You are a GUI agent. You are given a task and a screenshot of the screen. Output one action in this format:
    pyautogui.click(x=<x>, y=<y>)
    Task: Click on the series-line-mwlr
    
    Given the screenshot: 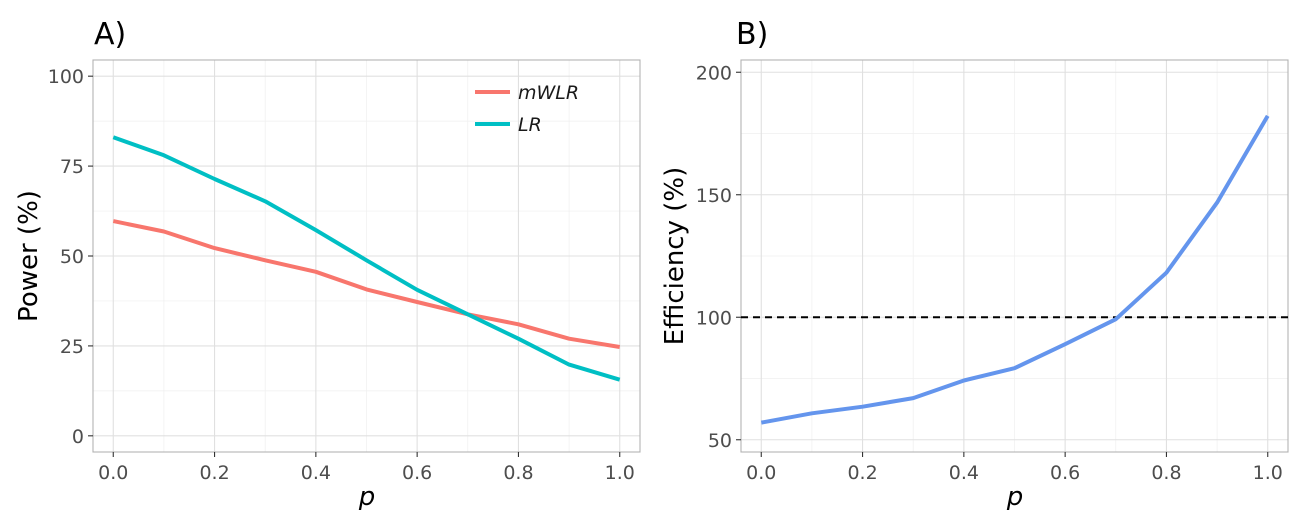 What is the action you would take?
    pyautogui.click(x=366, y=284)
    